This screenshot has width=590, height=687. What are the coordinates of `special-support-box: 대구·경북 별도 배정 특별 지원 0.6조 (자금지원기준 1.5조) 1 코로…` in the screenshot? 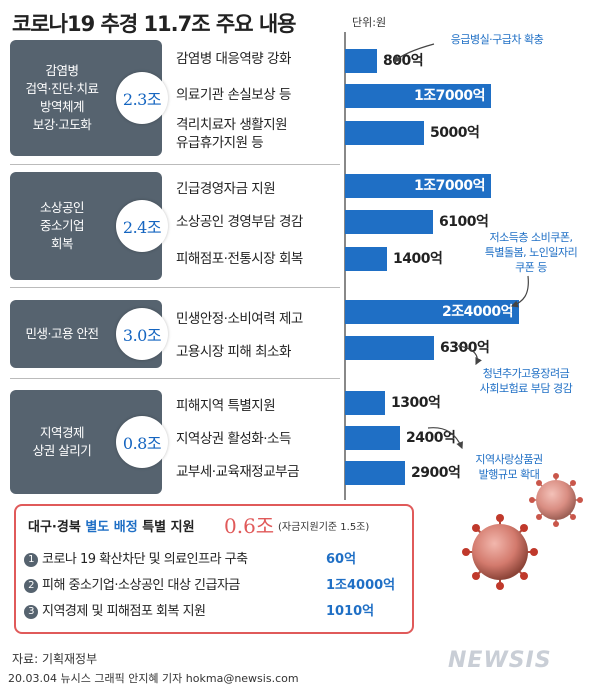 It's located at (214, 569).